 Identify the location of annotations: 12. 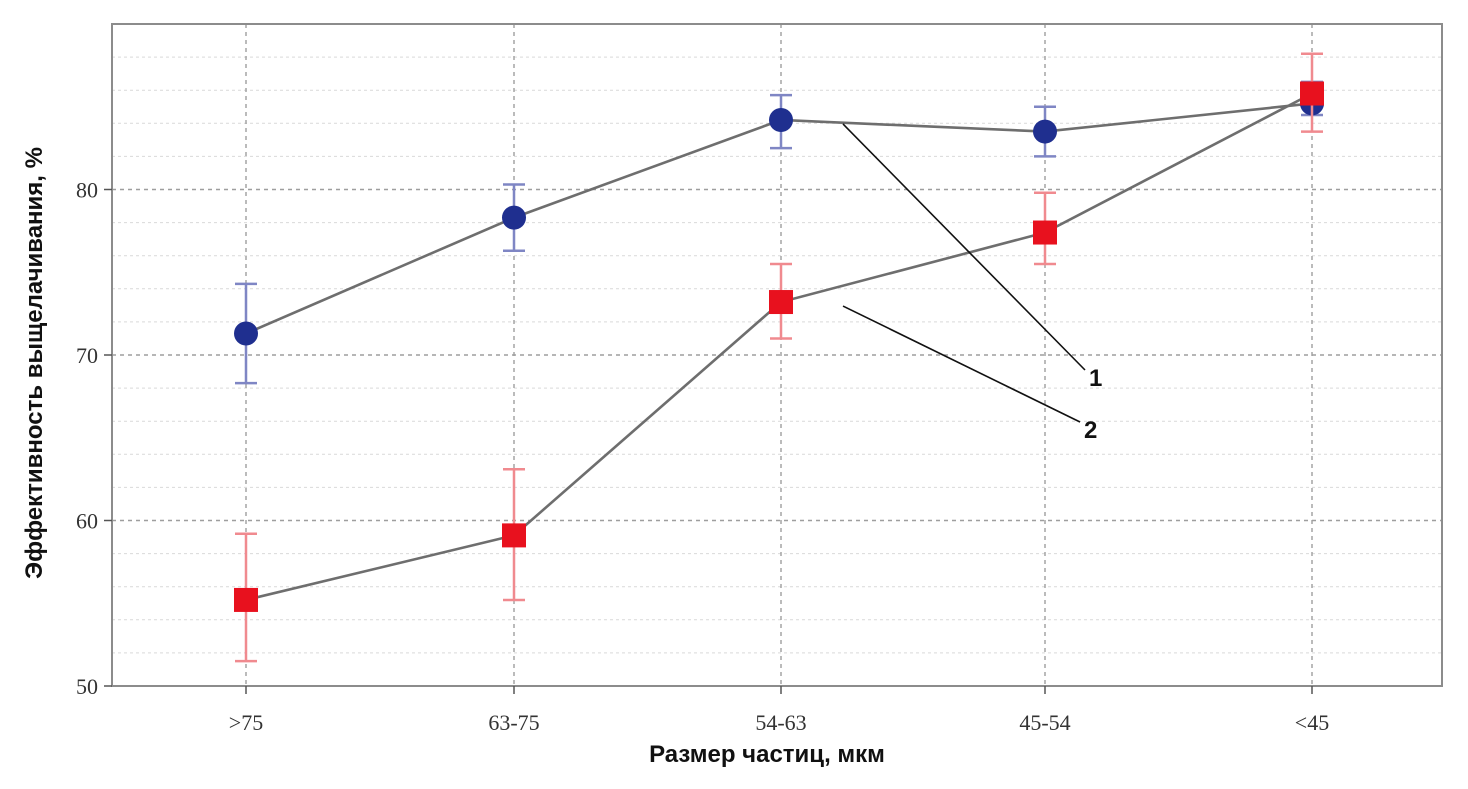
(972, 283).